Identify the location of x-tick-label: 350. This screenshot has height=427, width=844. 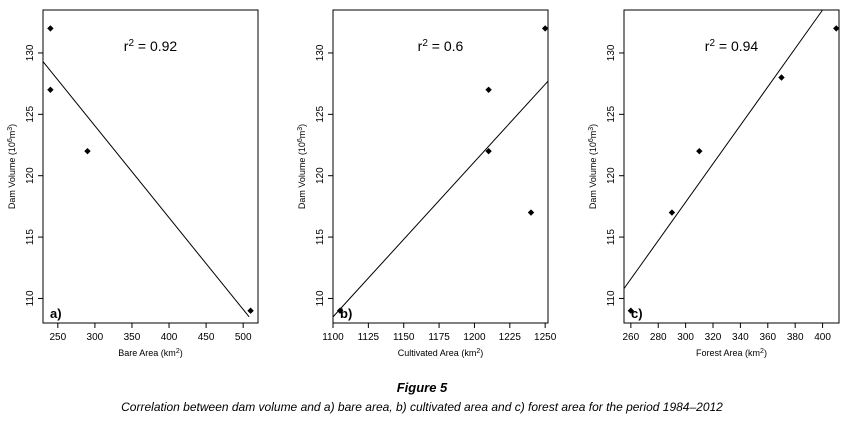
(132, 337).